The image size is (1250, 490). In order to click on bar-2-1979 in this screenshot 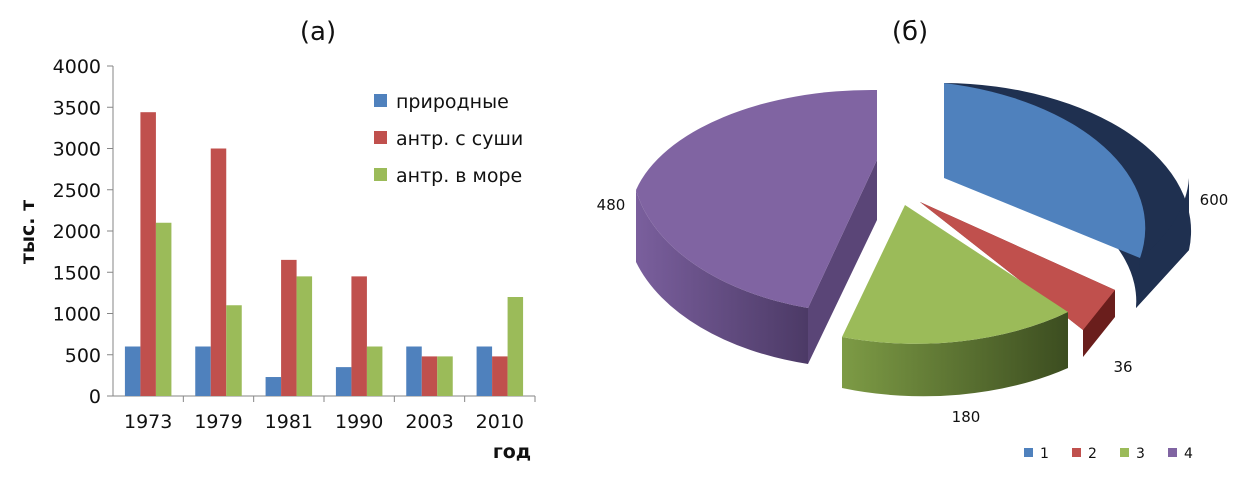, I will do `click(218, 272)`.